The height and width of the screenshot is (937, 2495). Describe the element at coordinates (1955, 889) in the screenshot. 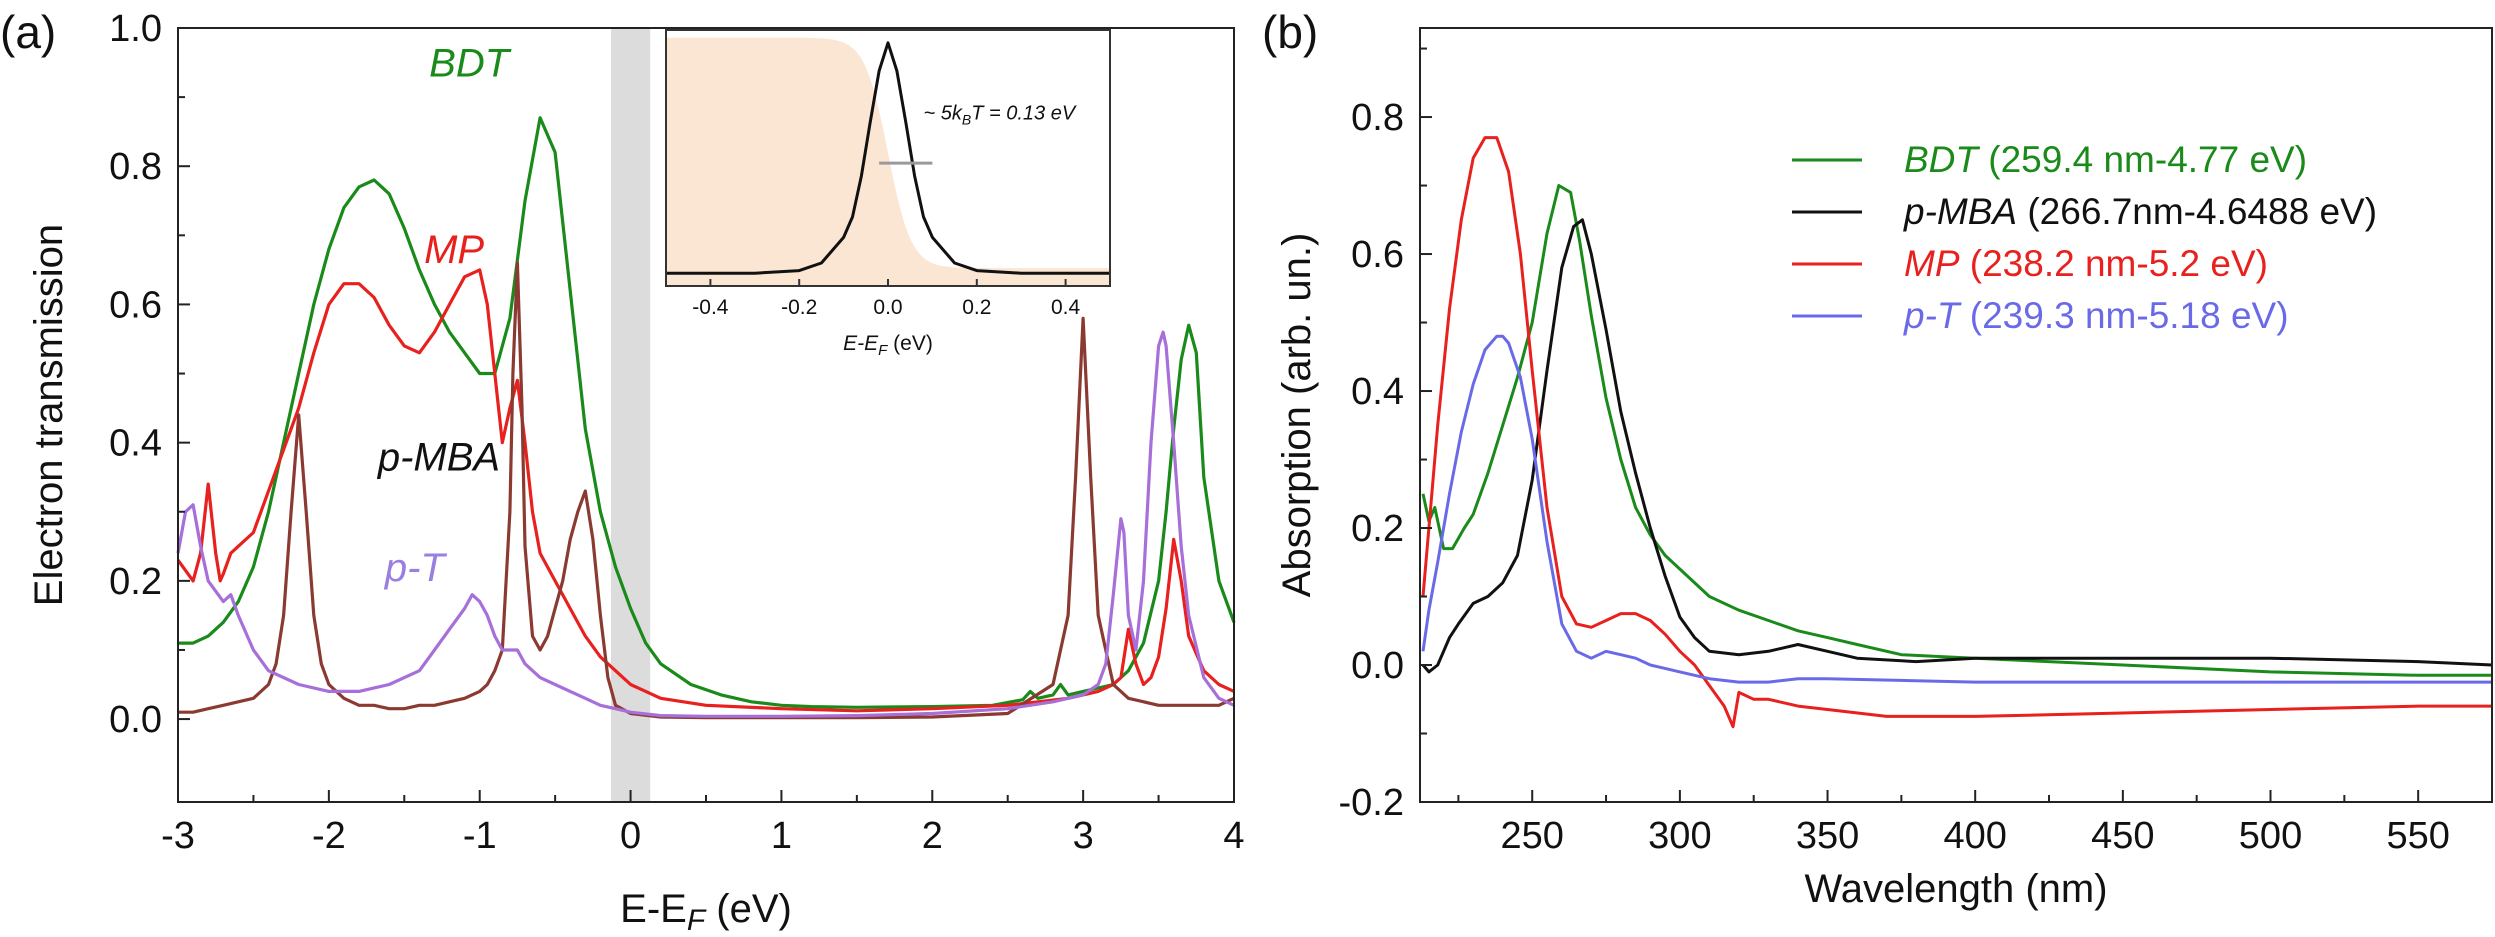

I see `x-axis-label-b: Wavelength (nm)` at that location.